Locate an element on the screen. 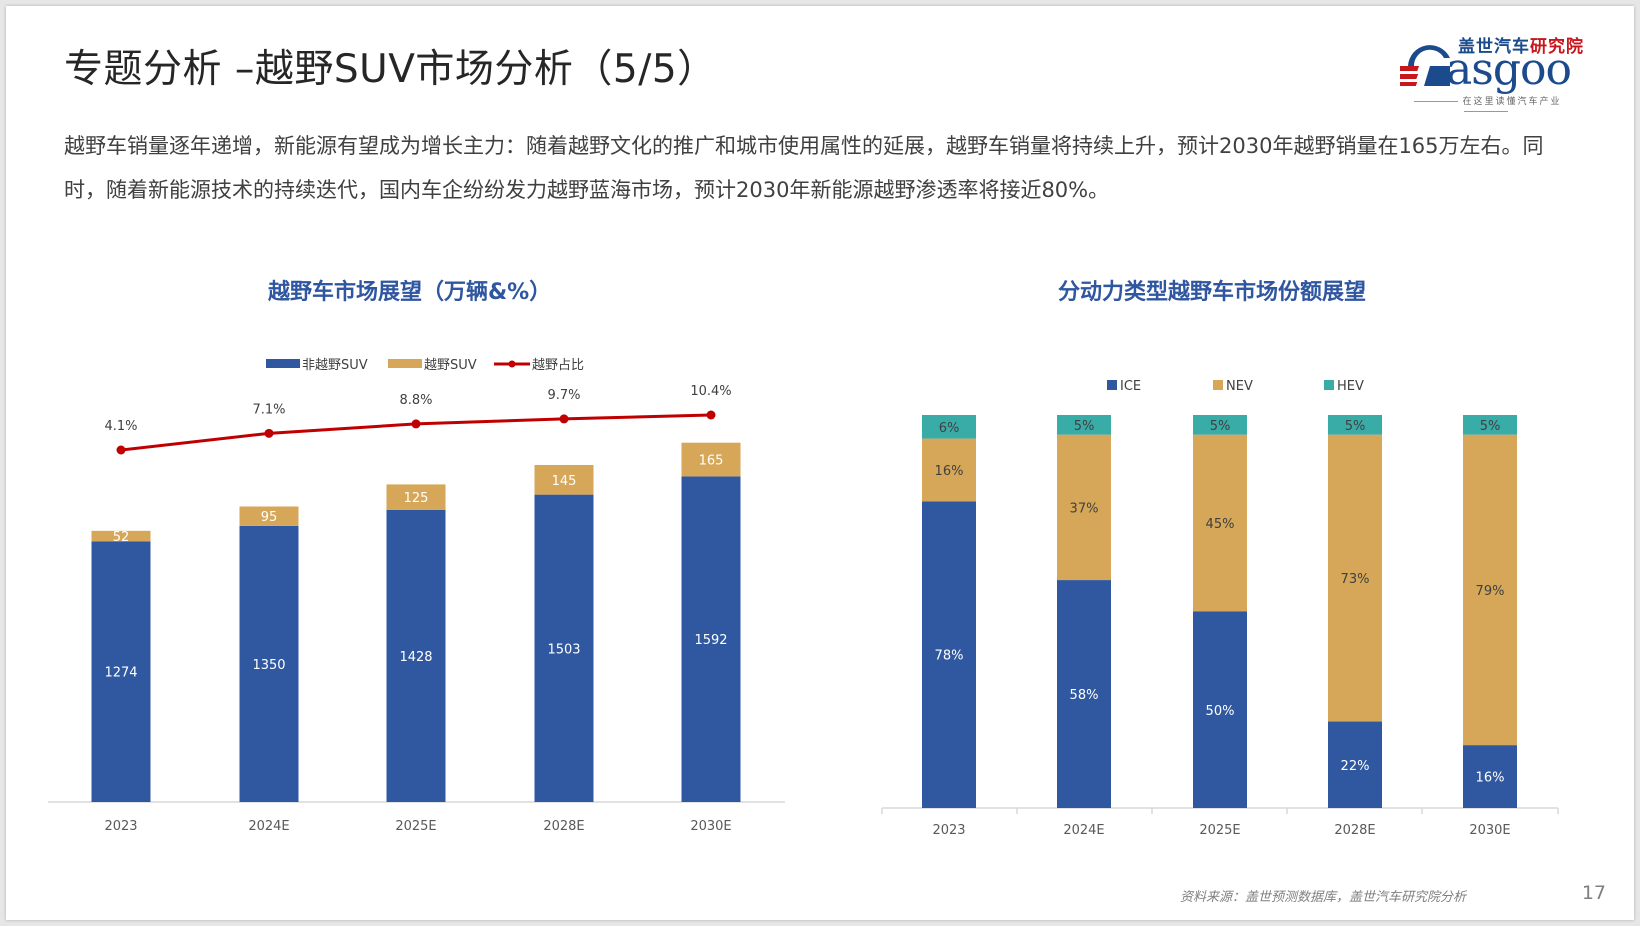 This screenshot has height=926, width=1640. bar-label-offroad: 165 is located at coordinates (711, 461).